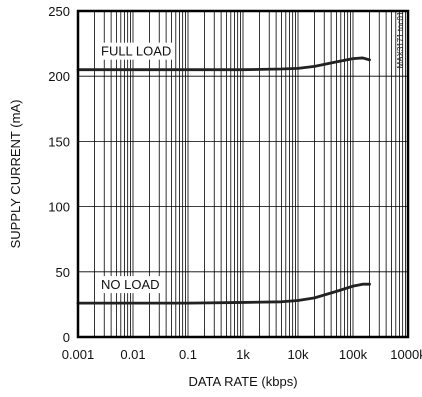  I want to click on x-tick-label: 1000k, so click(406, 354).